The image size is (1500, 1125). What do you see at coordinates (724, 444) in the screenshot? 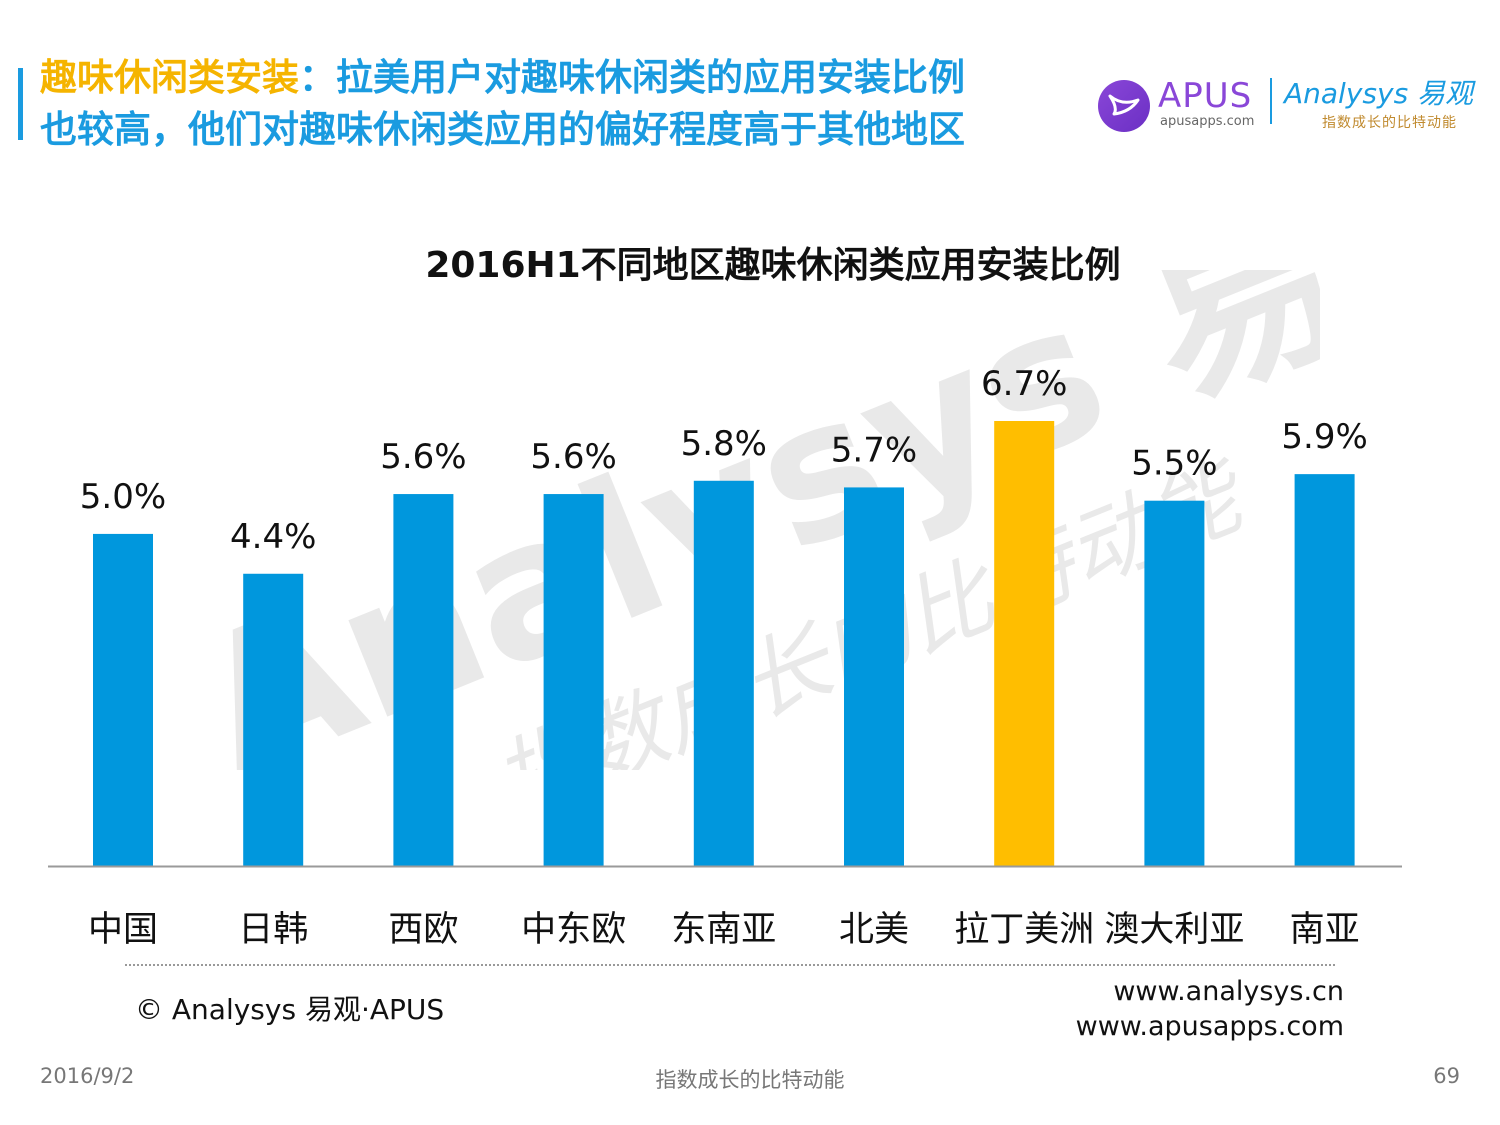
I see `data-label-4: 5.8%` at bounding box center [724, 444].